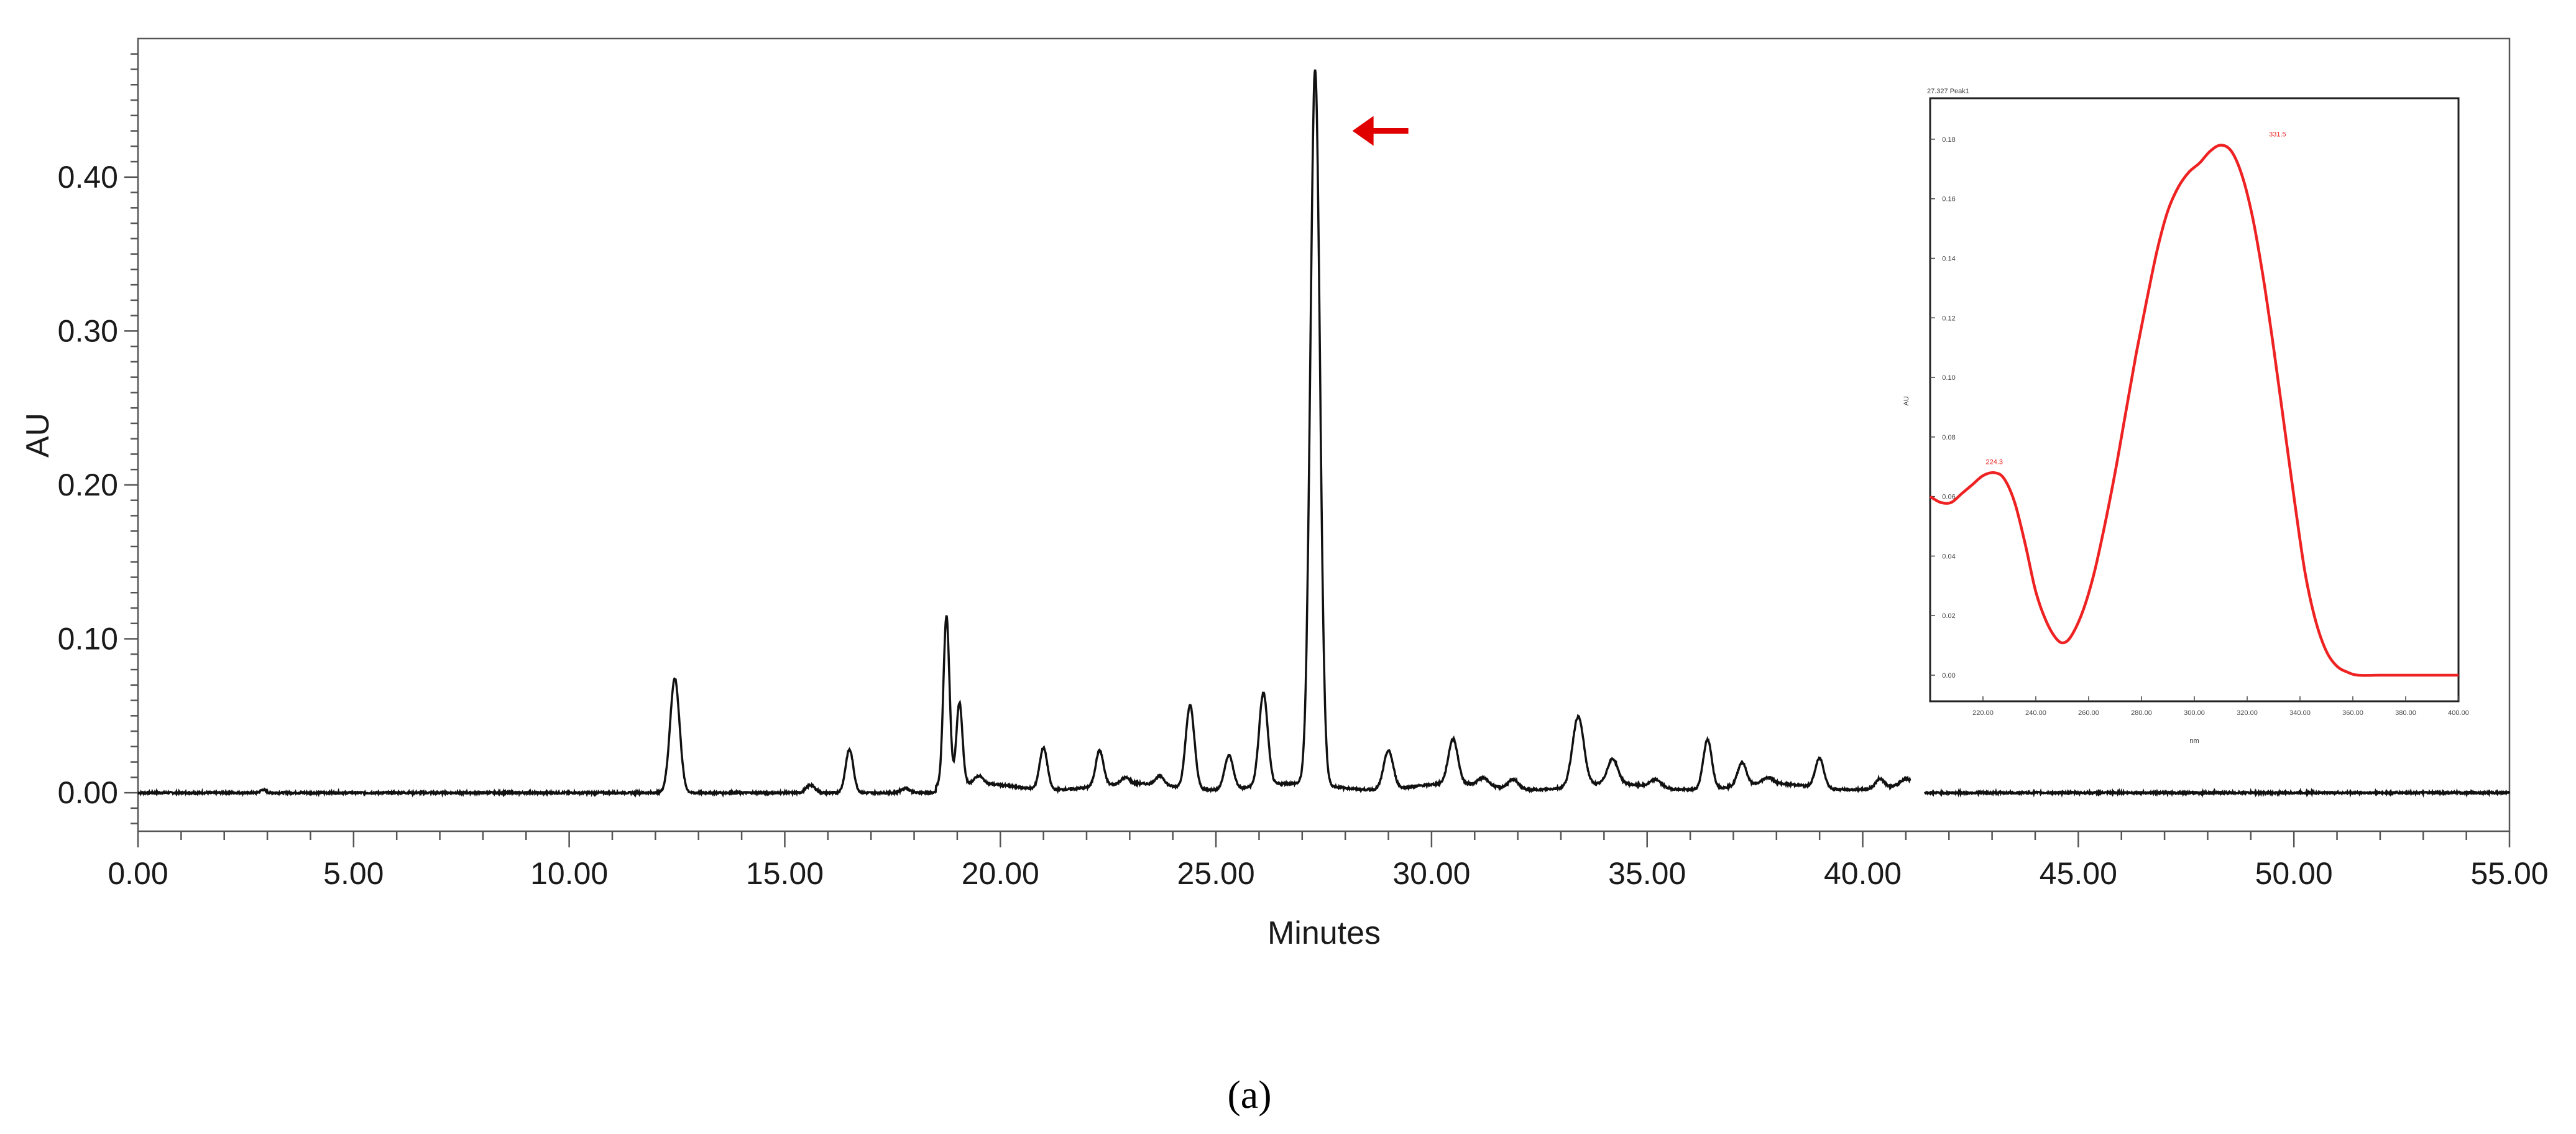 This screenshot has width=2576, height=1134. I want to click on inset-title: 27.327 Peak1, so click(1948, 91).